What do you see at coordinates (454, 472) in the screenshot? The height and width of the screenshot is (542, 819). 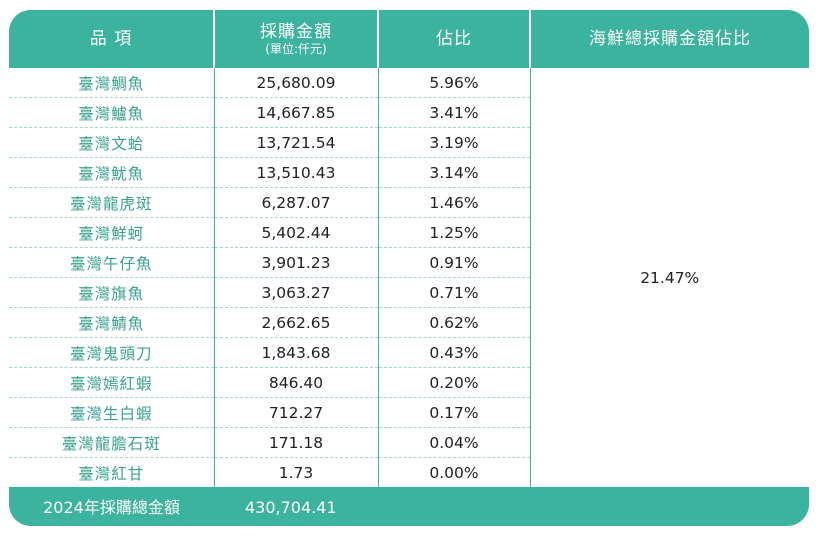 I see `item-ratio: 0.00%` at bounding box center [454, 472].